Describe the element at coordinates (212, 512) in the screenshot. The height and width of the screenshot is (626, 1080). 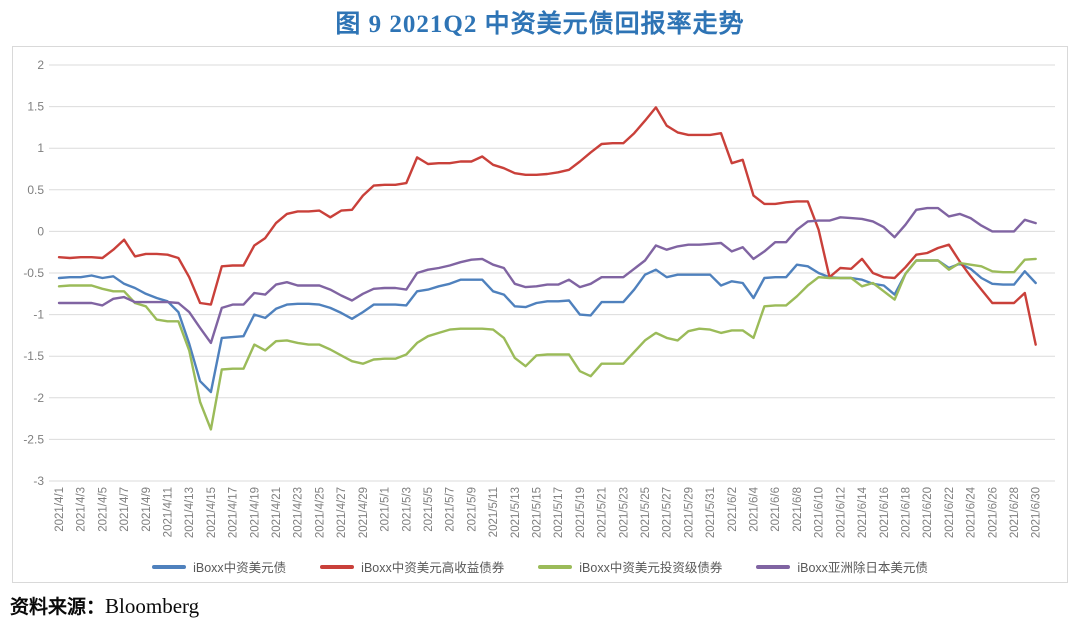
I see `x-axis-tick-label: 2021/4/15` at that location.